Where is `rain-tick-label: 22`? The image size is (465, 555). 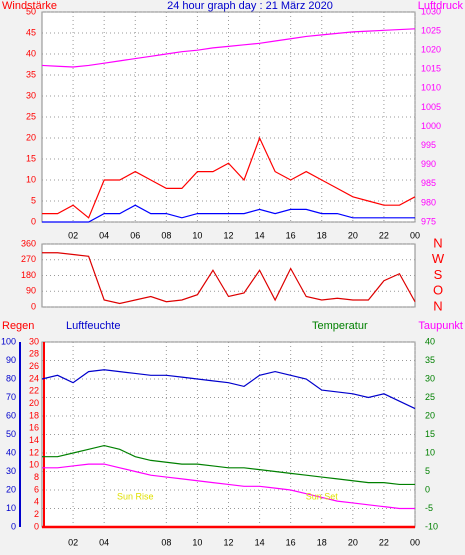
rain-tick-label: 22 is located at coordinates (34, 391).